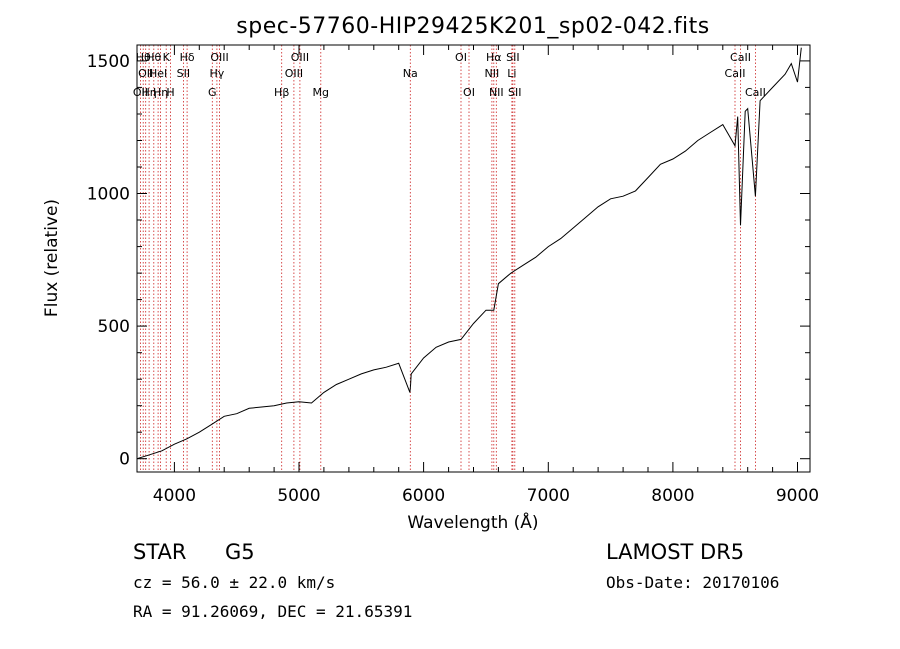  Describe the element at coordinates (675, 552) in the screenshot. I see `survey-name: LAMOST DR5` at that location.